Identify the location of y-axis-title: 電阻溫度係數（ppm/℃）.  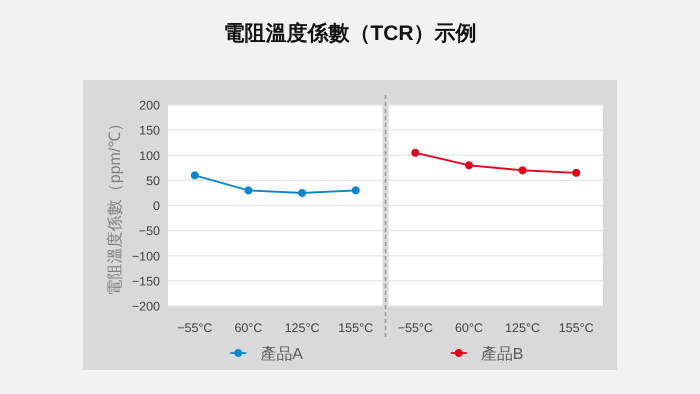
(115, 206).